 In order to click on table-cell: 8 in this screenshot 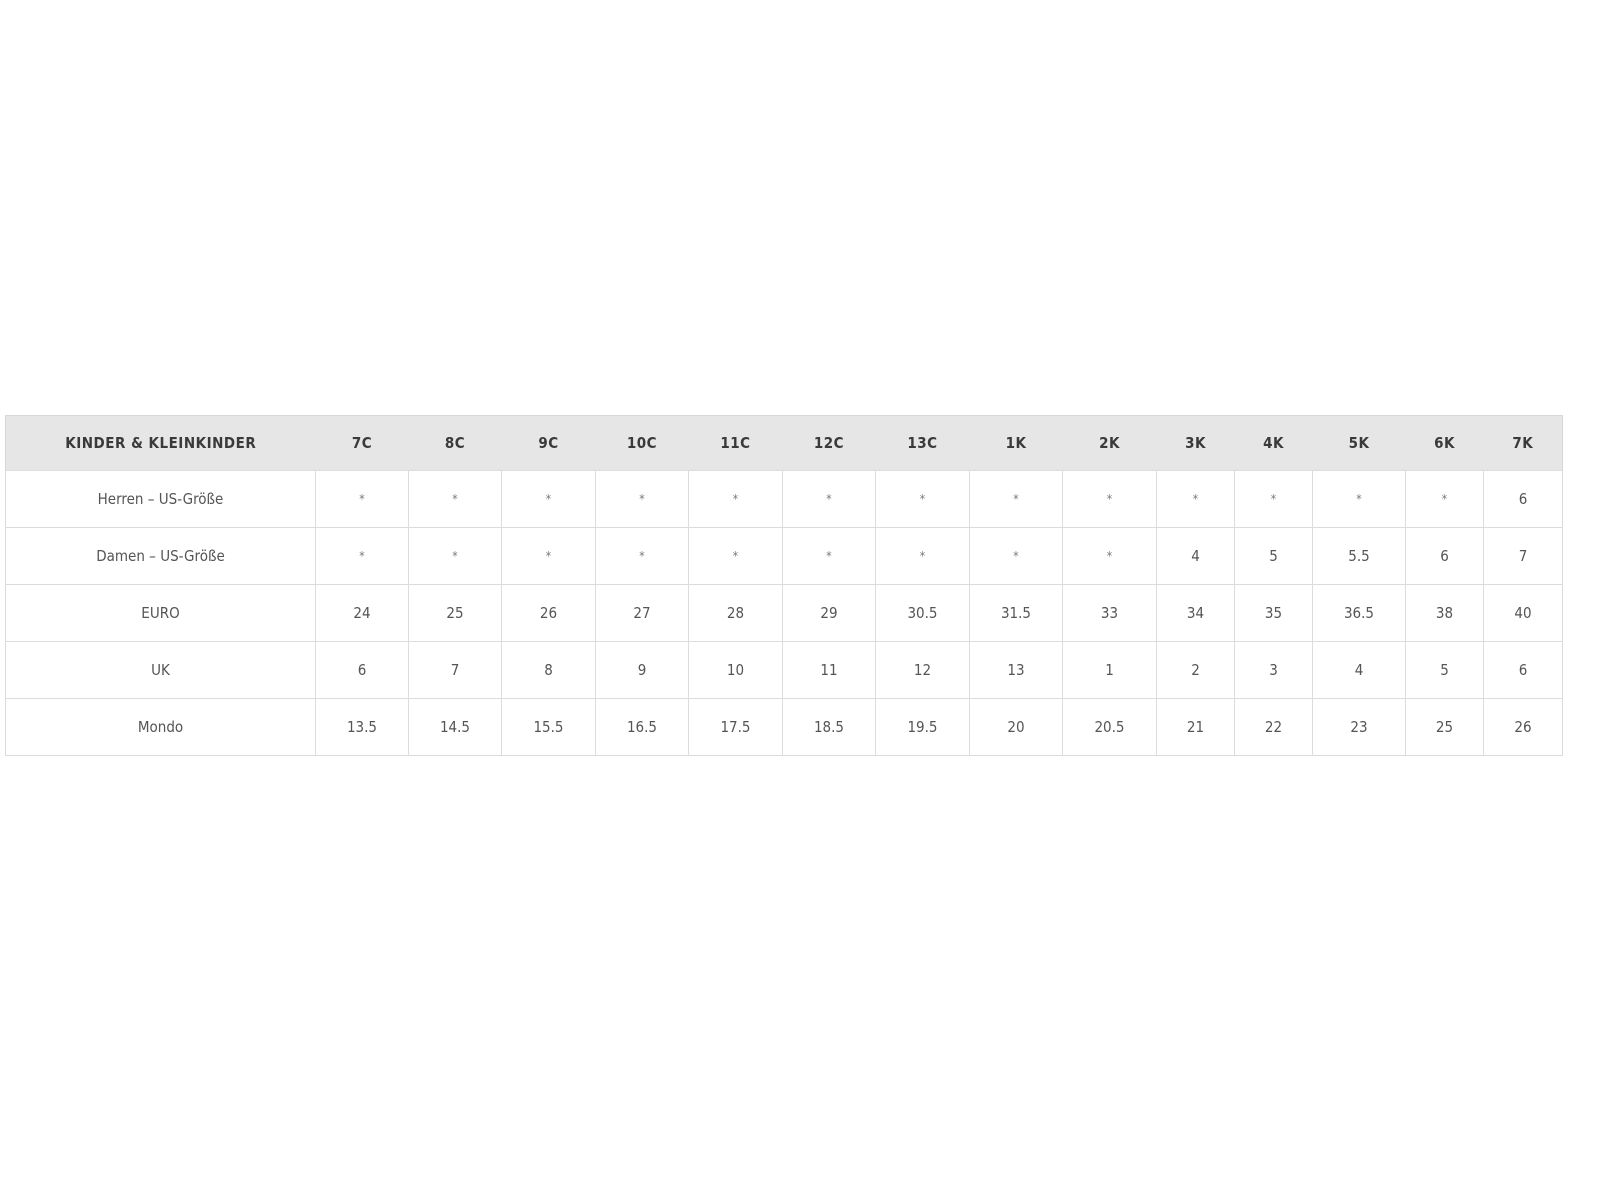, I will do `click(548, 670)`.